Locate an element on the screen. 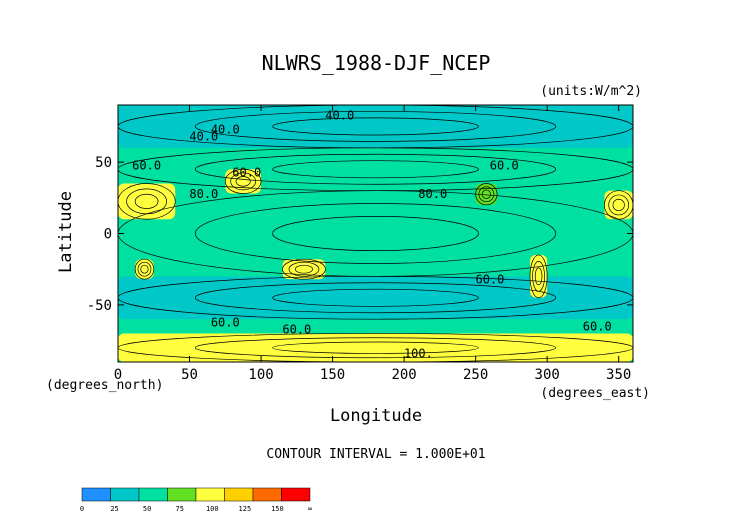  y-tick-label: -50 is located at coordinates (99, 306).